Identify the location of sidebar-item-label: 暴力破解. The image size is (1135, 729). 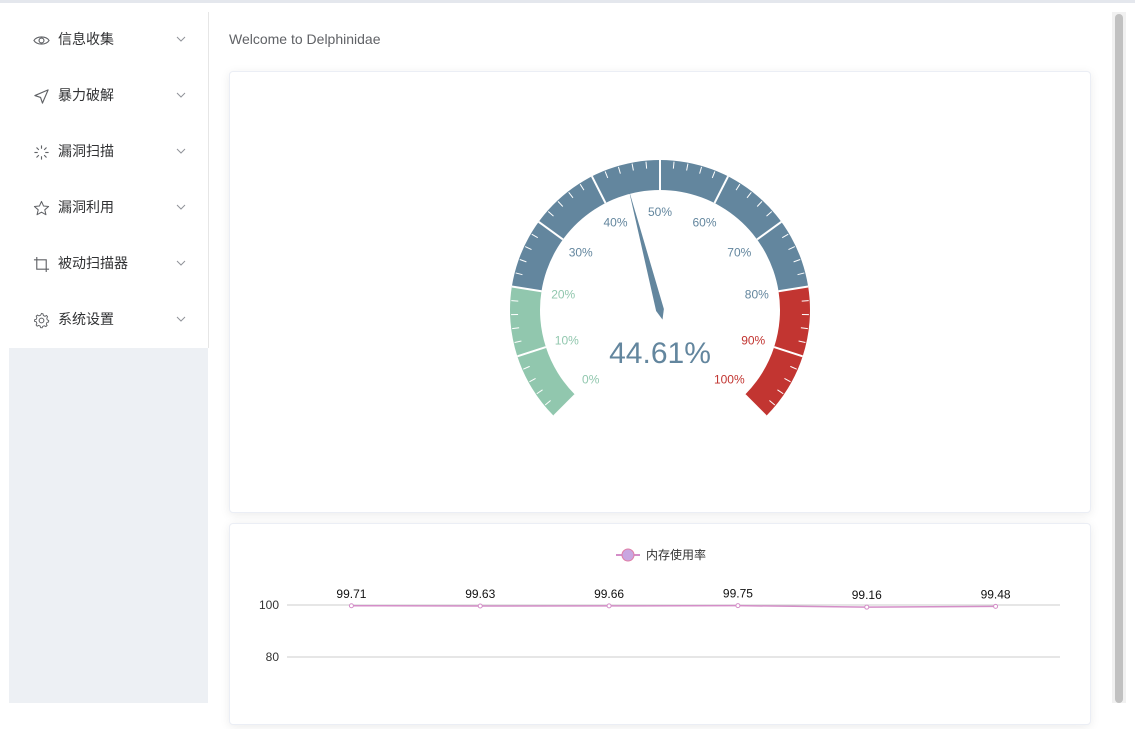
(86, 96).